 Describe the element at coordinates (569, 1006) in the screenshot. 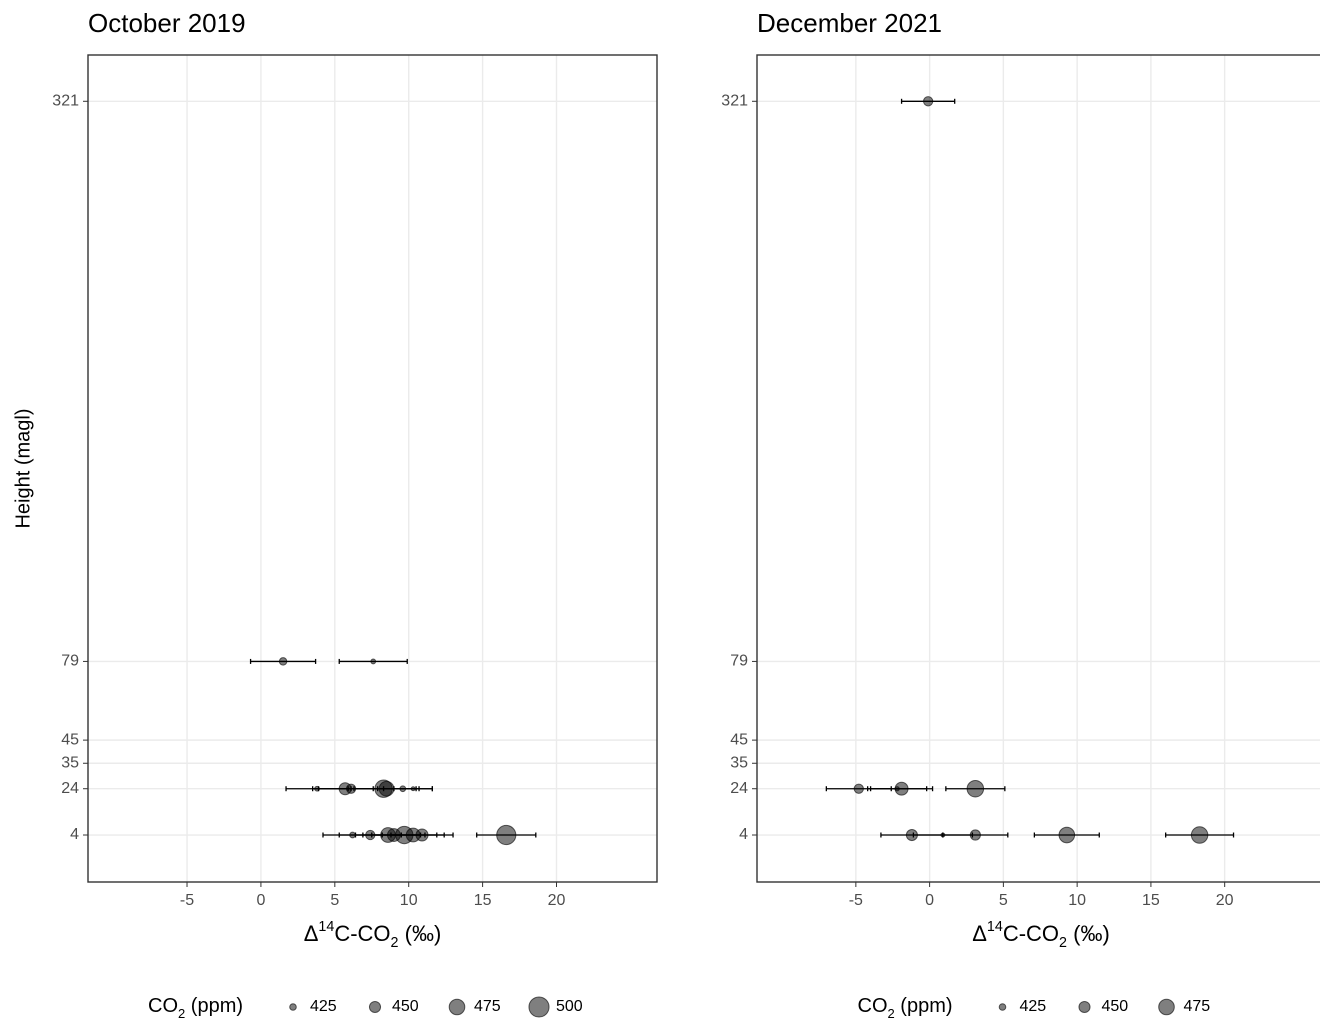

I see `legend-label: 500` at that location.